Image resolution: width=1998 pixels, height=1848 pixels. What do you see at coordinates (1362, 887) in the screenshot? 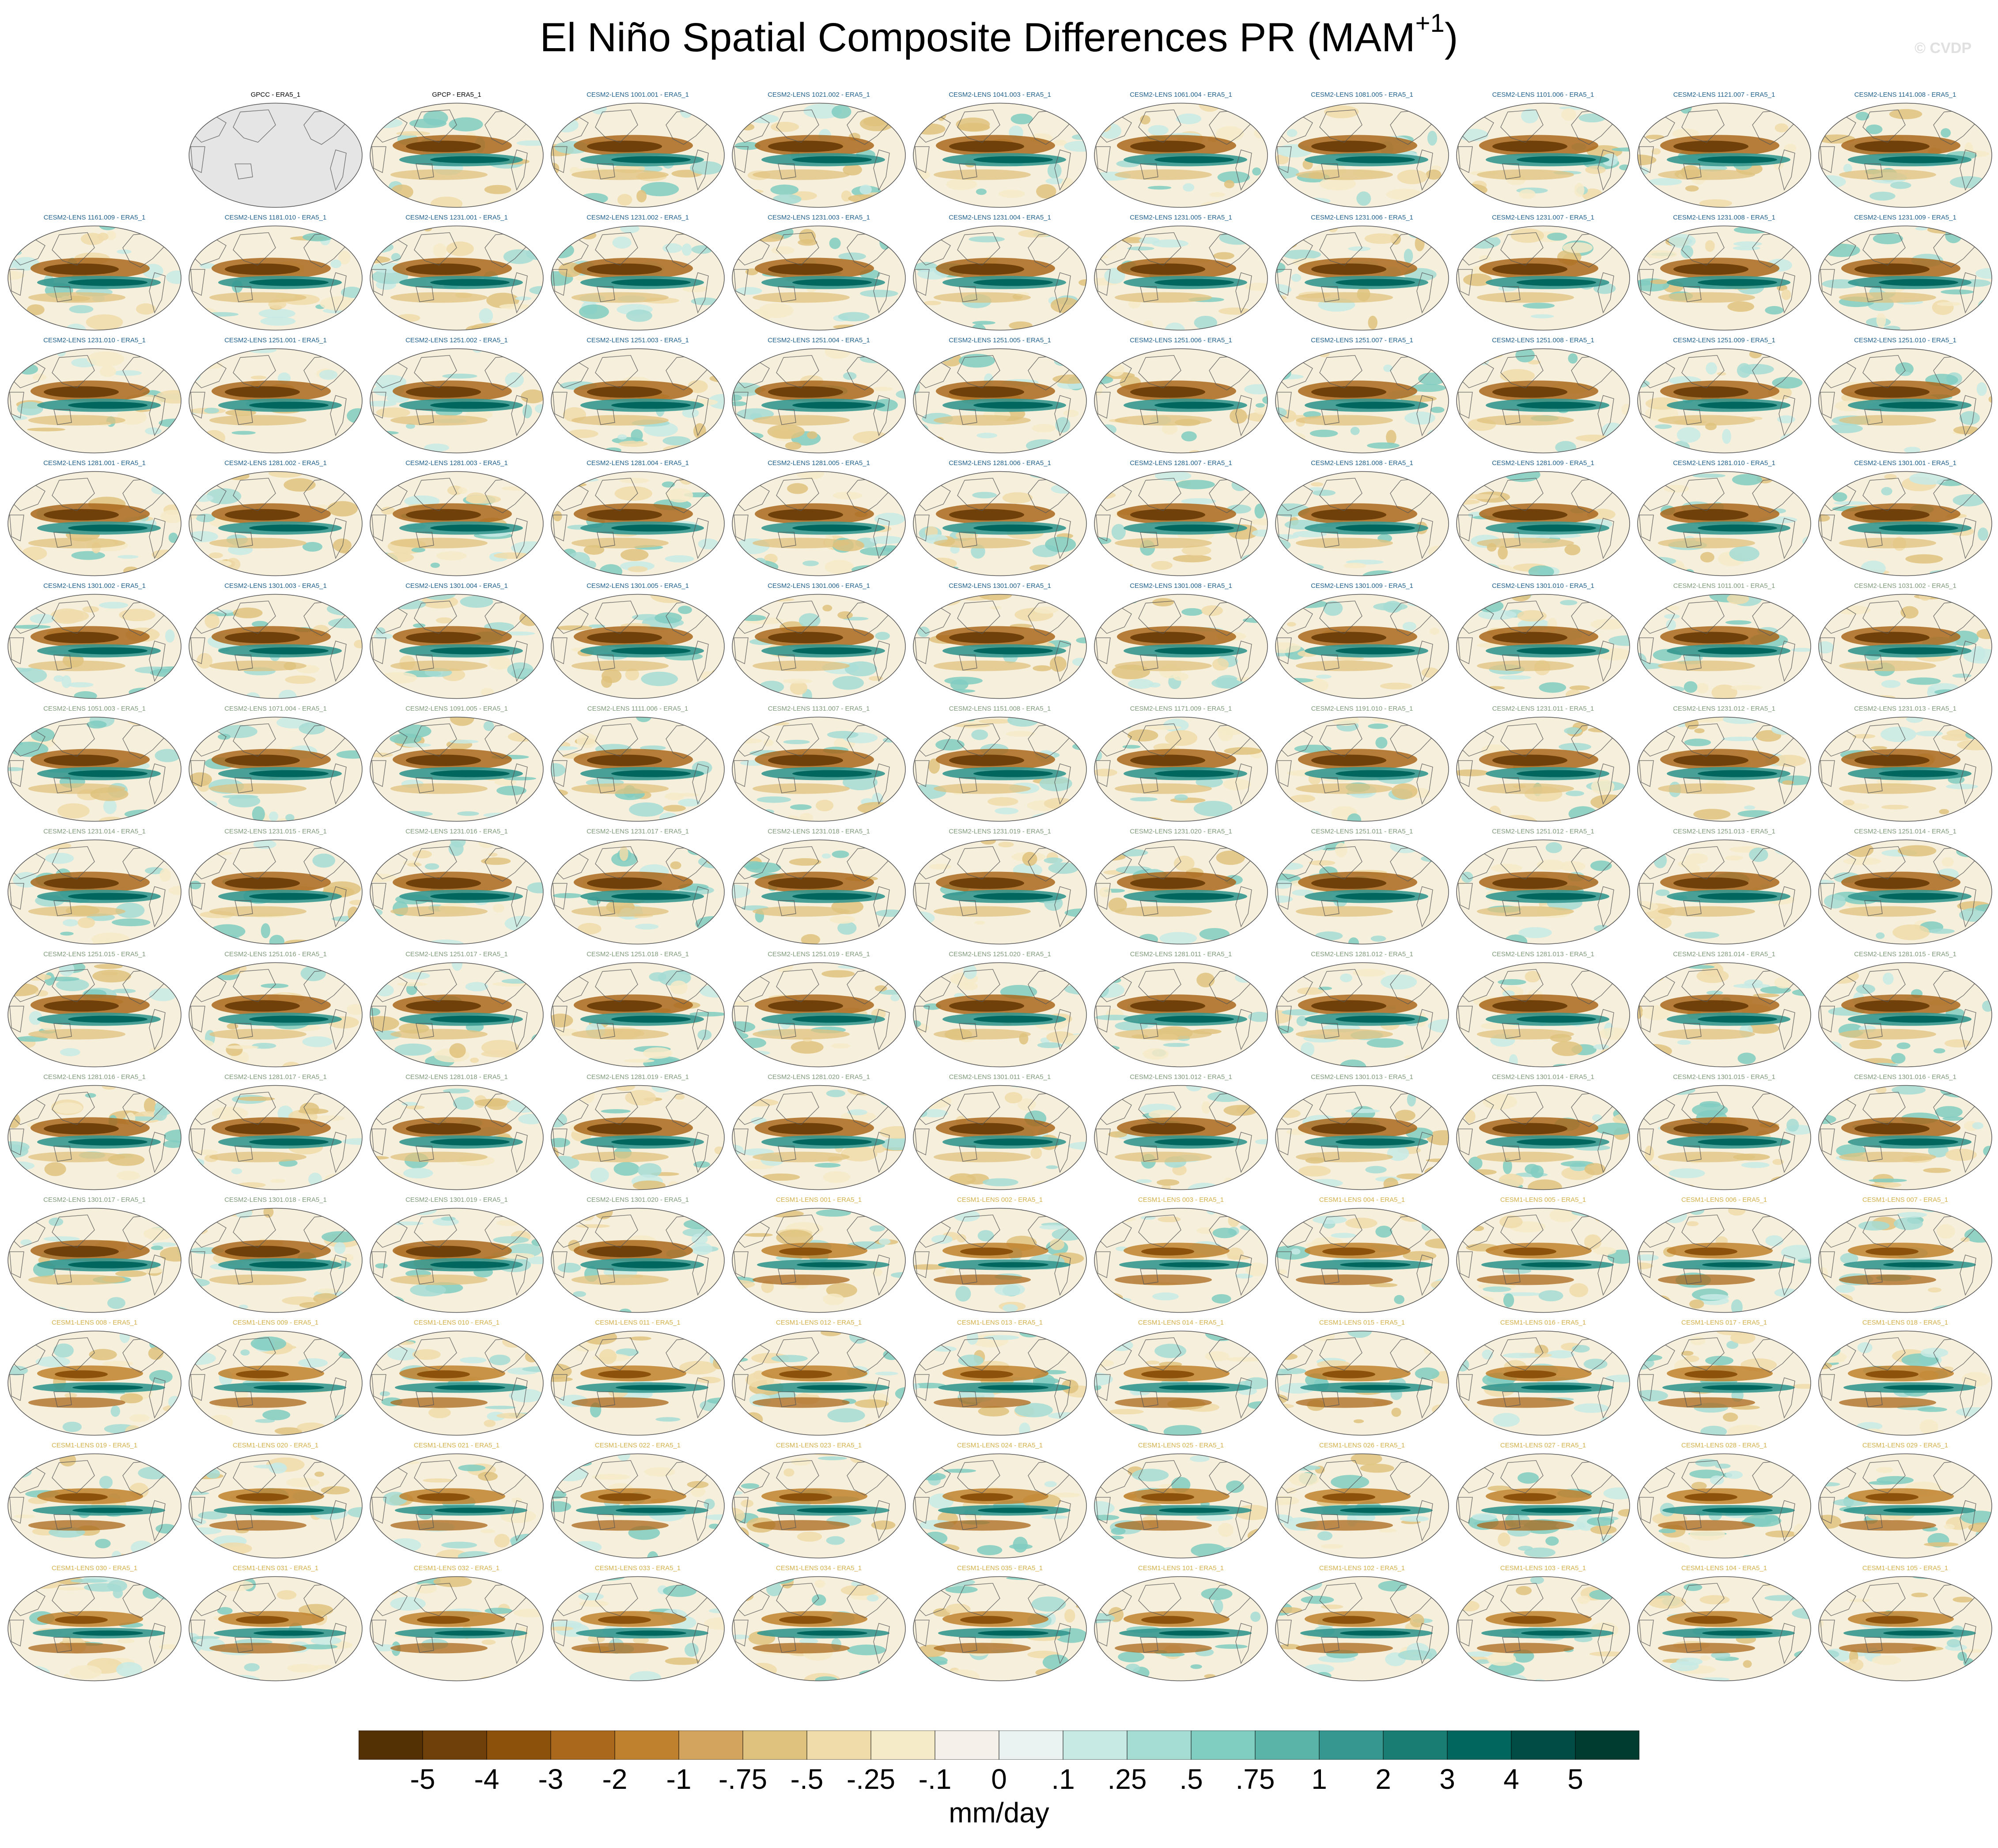
I see `map-panel: CESM2-LENS 1251.011 - ERA5_1` at bounding box center [1362, 887].